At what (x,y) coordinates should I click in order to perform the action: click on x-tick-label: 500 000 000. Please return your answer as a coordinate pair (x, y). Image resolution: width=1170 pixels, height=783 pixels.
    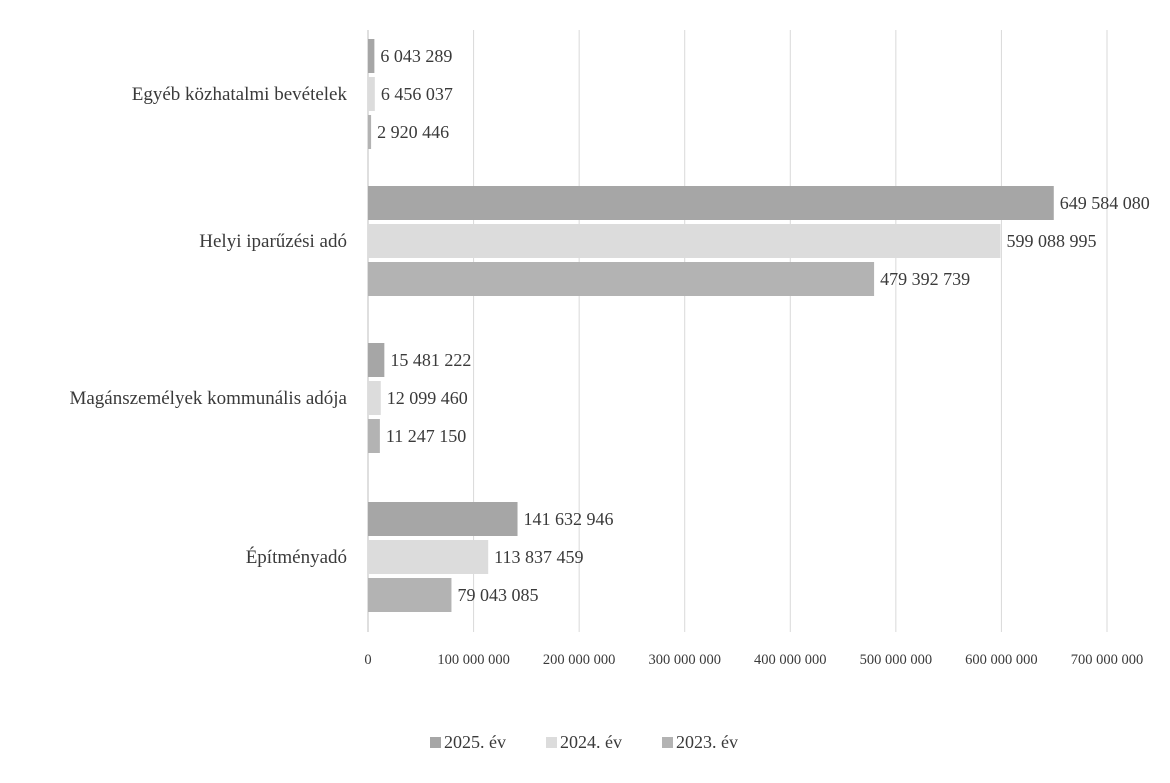
    Looking at the image, I should click on (896, 660).